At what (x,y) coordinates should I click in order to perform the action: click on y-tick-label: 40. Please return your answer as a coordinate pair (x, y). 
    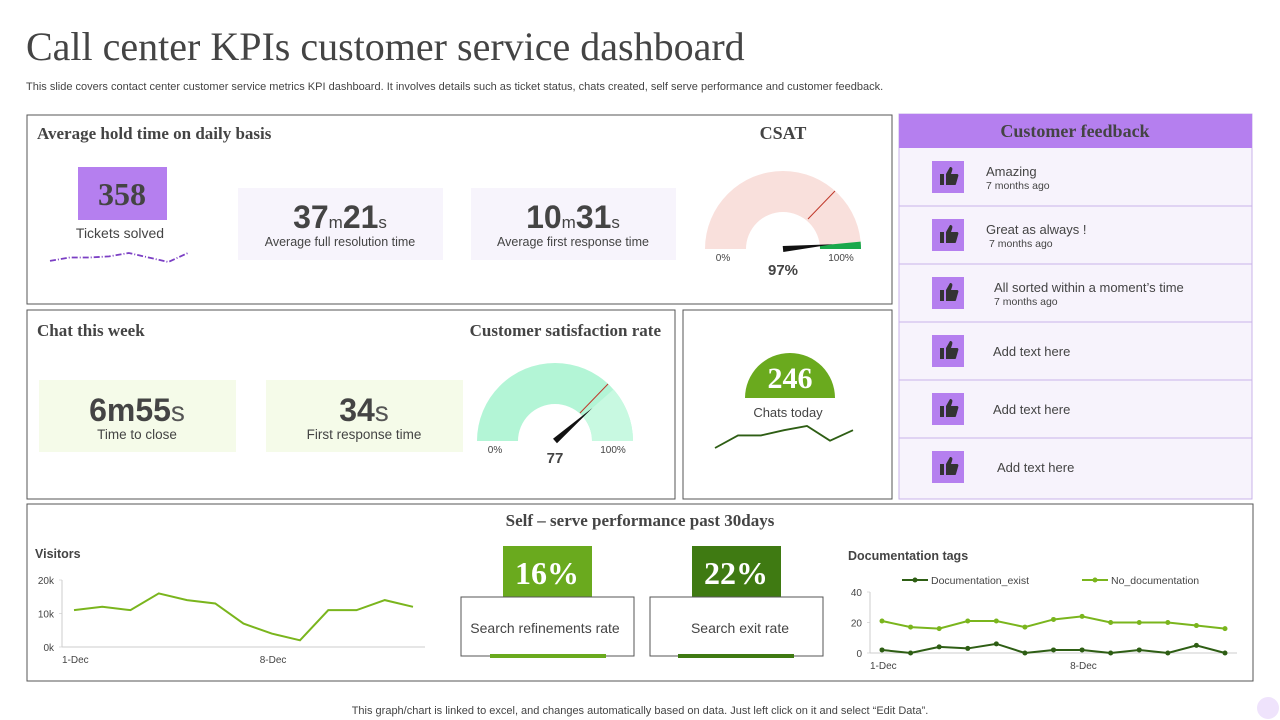
    Looking at the image, I should click on (857, 593).